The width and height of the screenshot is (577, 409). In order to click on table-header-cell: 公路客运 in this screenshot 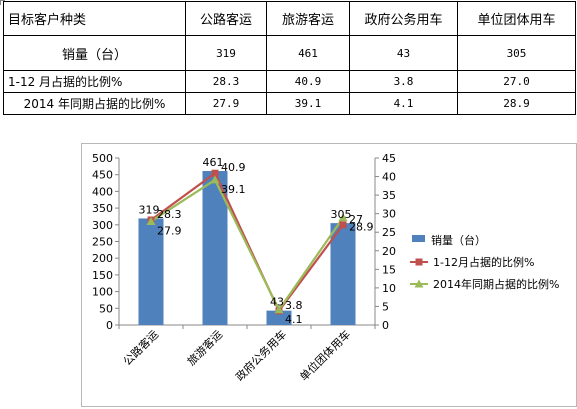, I will do `click(226, 18)`.